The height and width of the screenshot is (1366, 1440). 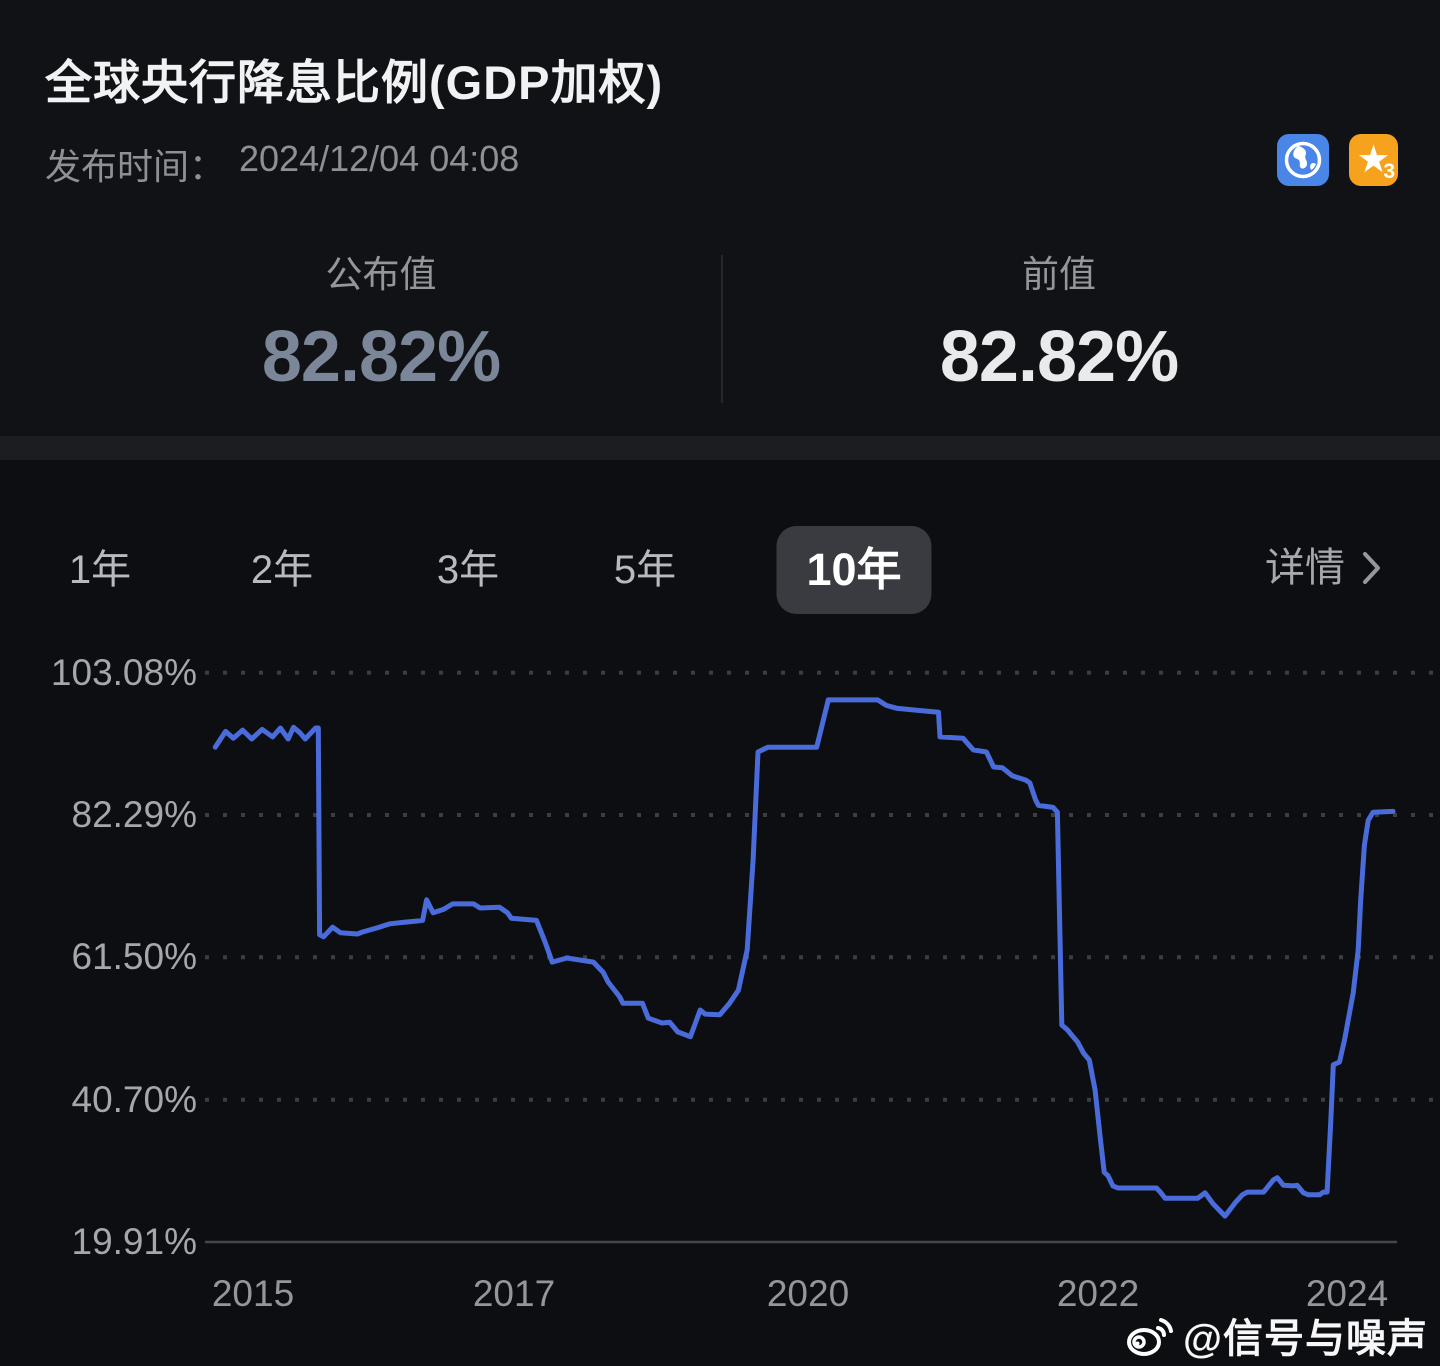 What do you see at coordinates (645, 570) in the screenshot?
I see `tab-5年: 5年` at bounding box center [645, 570].